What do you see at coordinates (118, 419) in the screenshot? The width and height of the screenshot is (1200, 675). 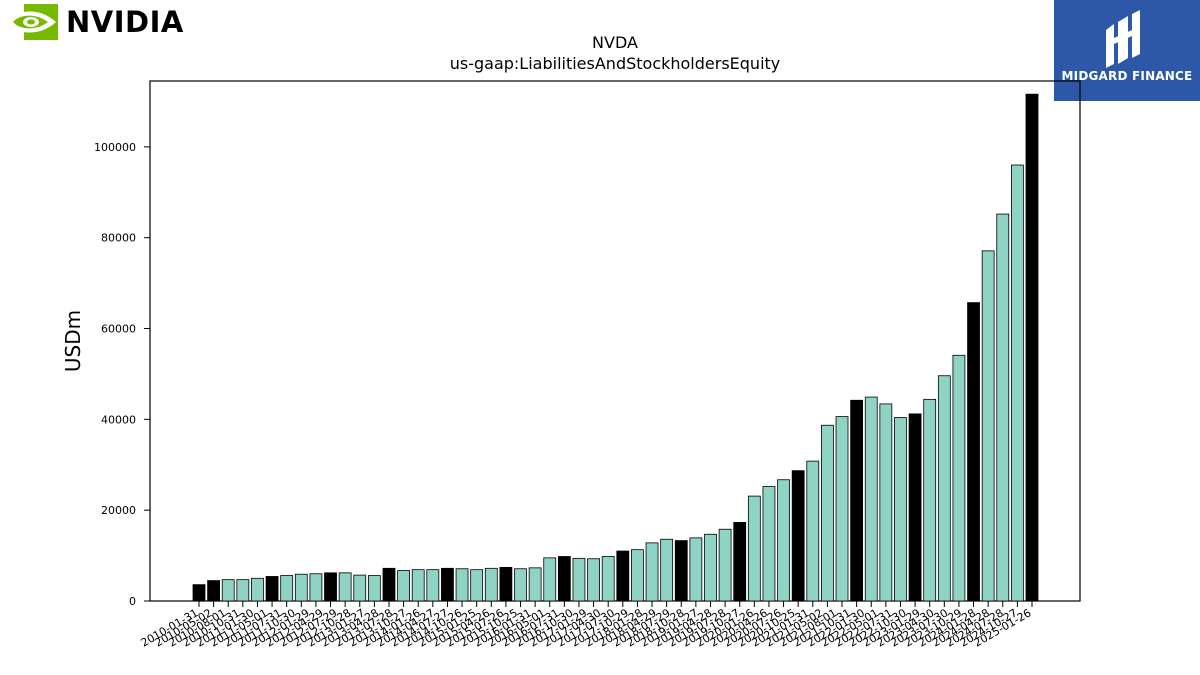 I see `y-tick-label: 40000` at bounding box center [118, 419].